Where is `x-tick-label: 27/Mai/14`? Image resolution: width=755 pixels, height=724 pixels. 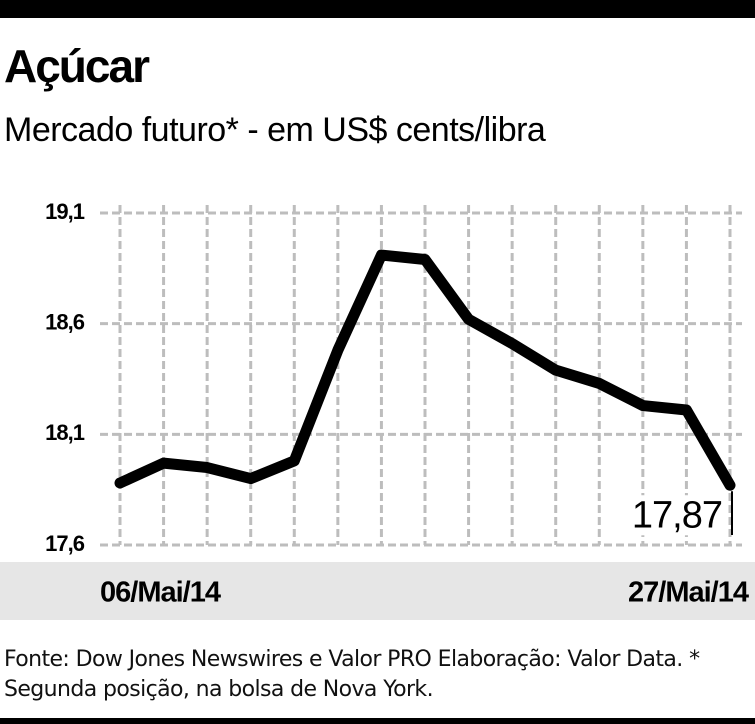 x-tick-label: 27/Mai/14 is located at coordinates (688, 593).